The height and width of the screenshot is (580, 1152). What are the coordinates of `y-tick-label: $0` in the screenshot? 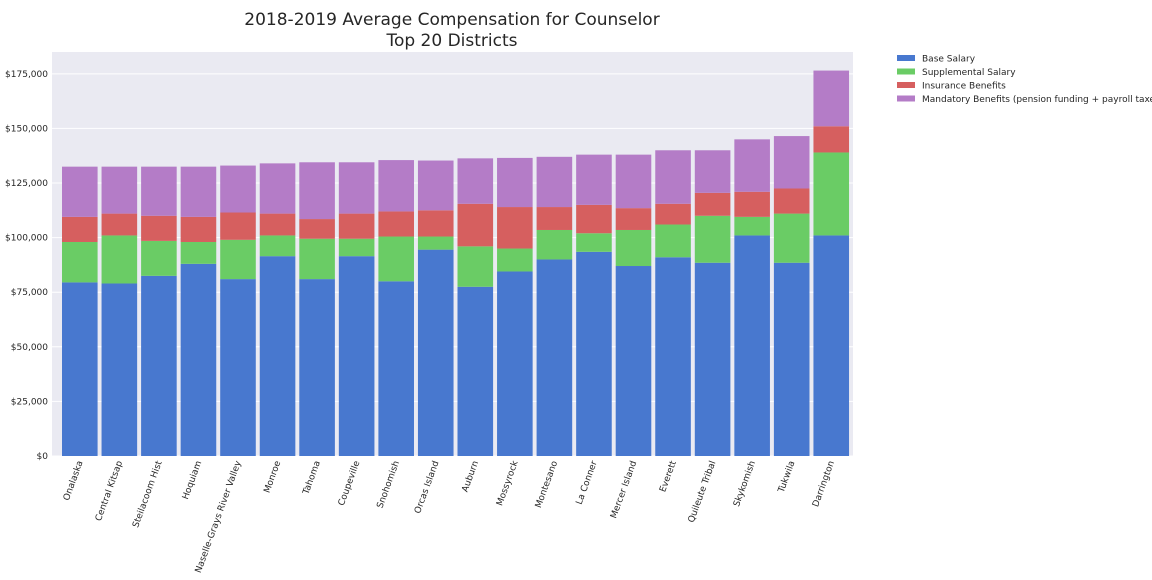 It's located at (43, 457).